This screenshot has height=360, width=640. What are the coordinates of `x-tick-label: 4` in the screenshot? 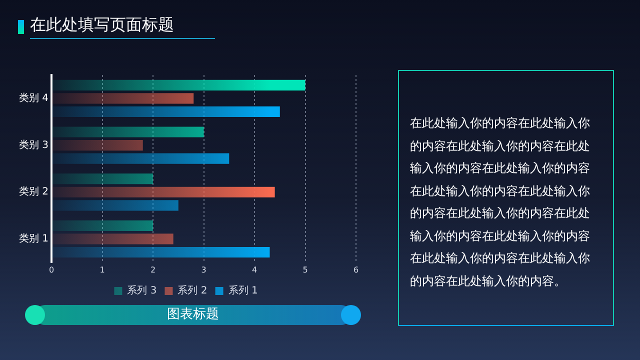 It's located at (255, 269).